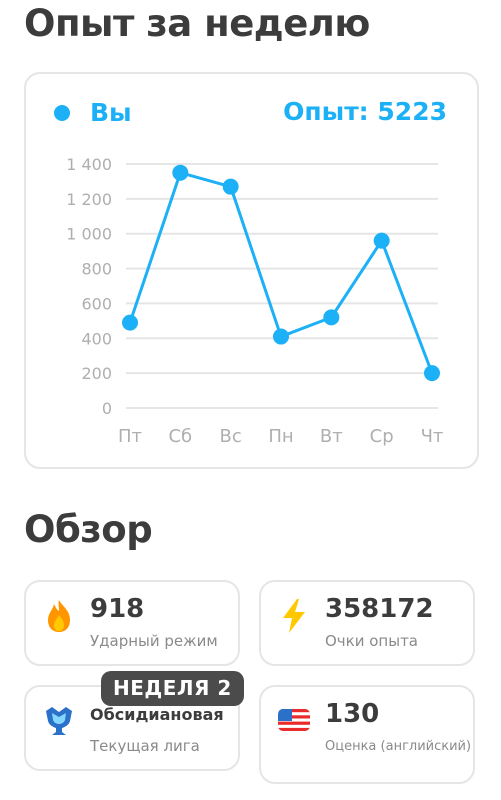  What do you see at coordinates (367, 734) in the screenshot?
I see `stat-card-score: 130 Оценка (английский)` at bounding box center [367, 734].